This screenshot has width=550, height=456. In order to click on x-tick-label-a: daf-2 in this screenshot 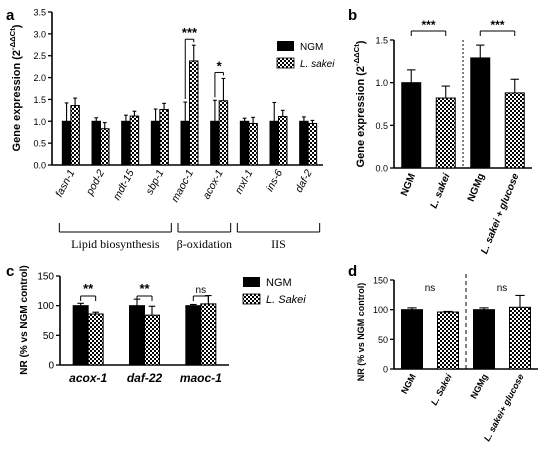, I will do `click(304, 181)`.